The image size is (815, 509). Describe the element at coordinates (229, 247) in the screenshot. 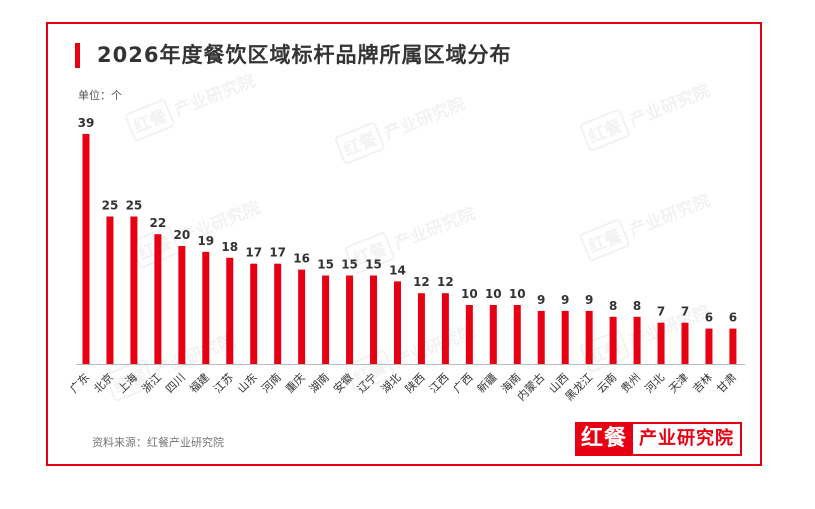

I see `value-label: 18` at that location.